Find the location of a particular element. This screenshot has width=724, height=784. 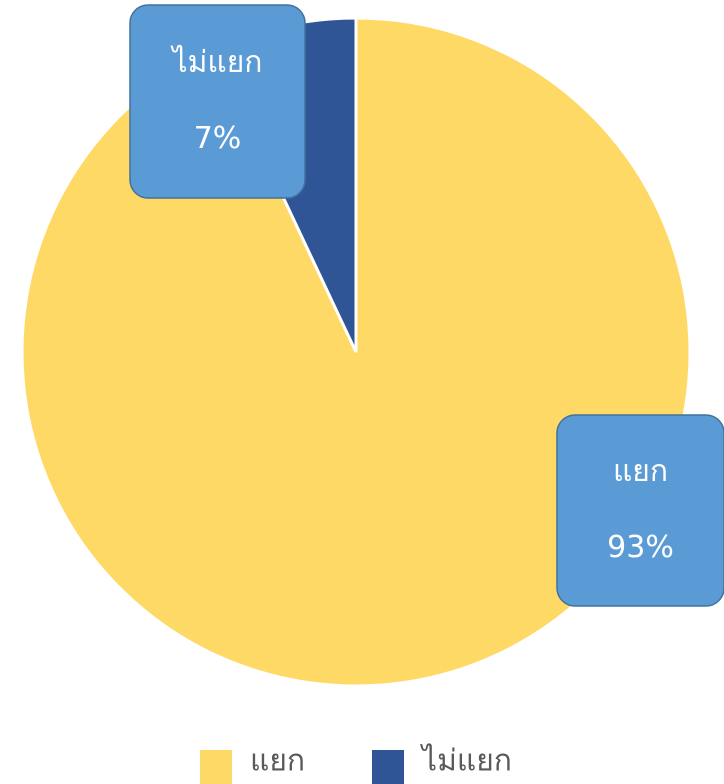

data-label-value: 7% is located at coordinates (218, 138).